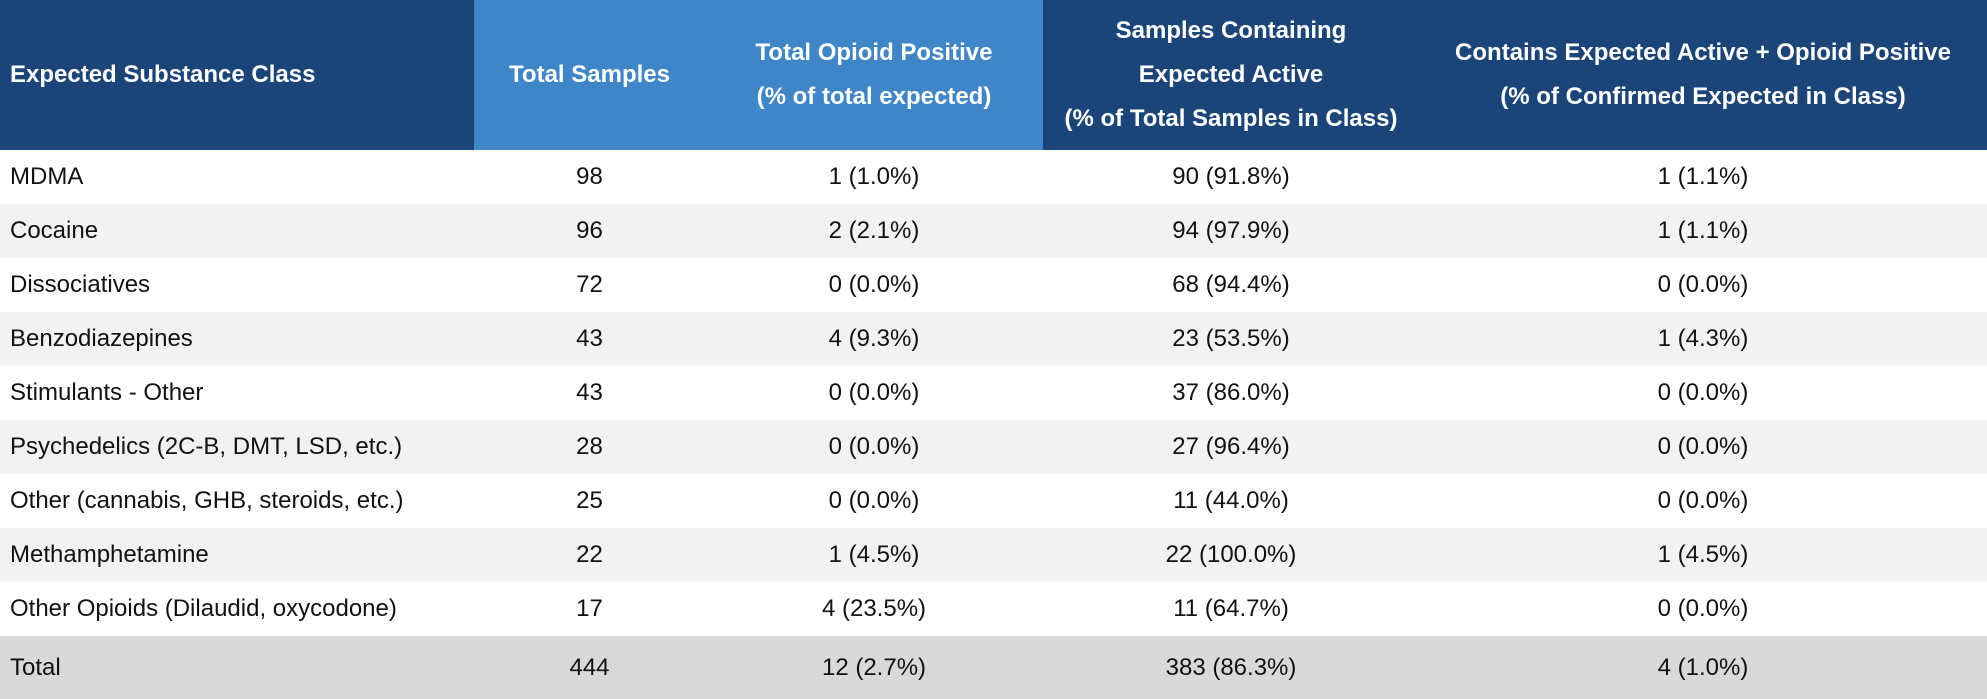 The image size is (1987, 699). Describe the element at coordinates (1231, 447) in the screenshot. I see `table-cell: 27 (96.4%)` at that location.